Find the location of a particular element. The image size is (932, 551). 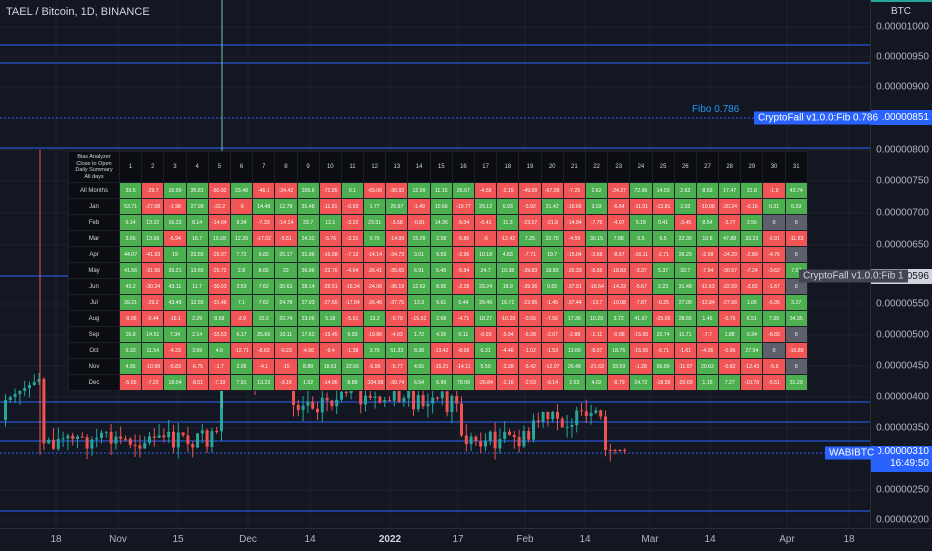

bias-cell: -5.95 is located at coordinates (774, 302).